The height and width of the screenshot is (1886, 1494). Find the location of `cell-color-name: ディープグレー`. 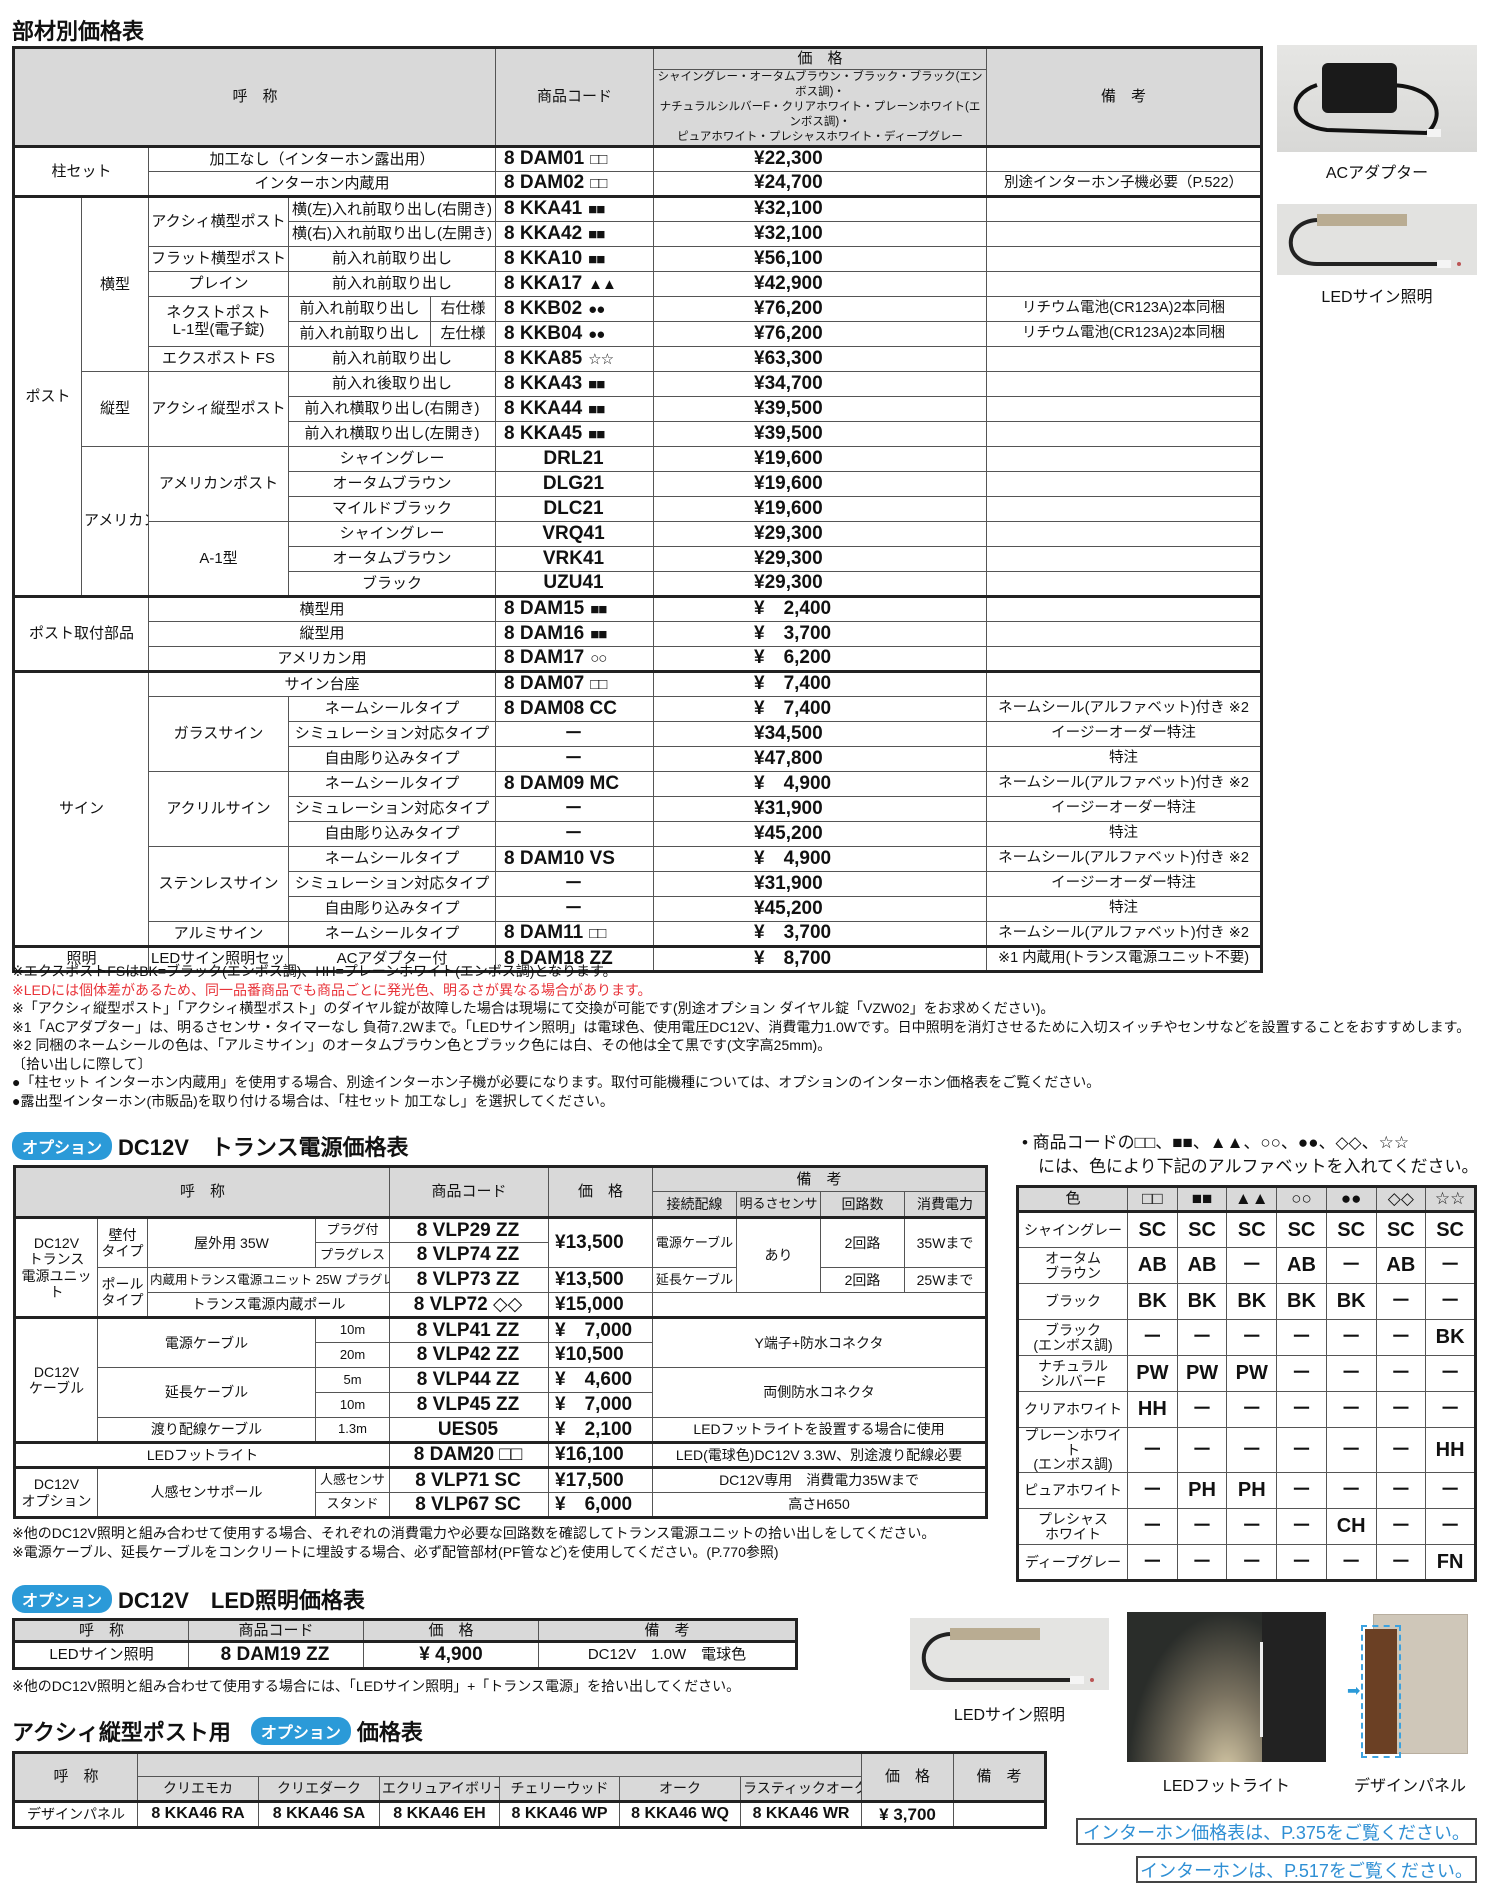

cell-color-name: ディープグレー is located at coordinates (1072, 1563).